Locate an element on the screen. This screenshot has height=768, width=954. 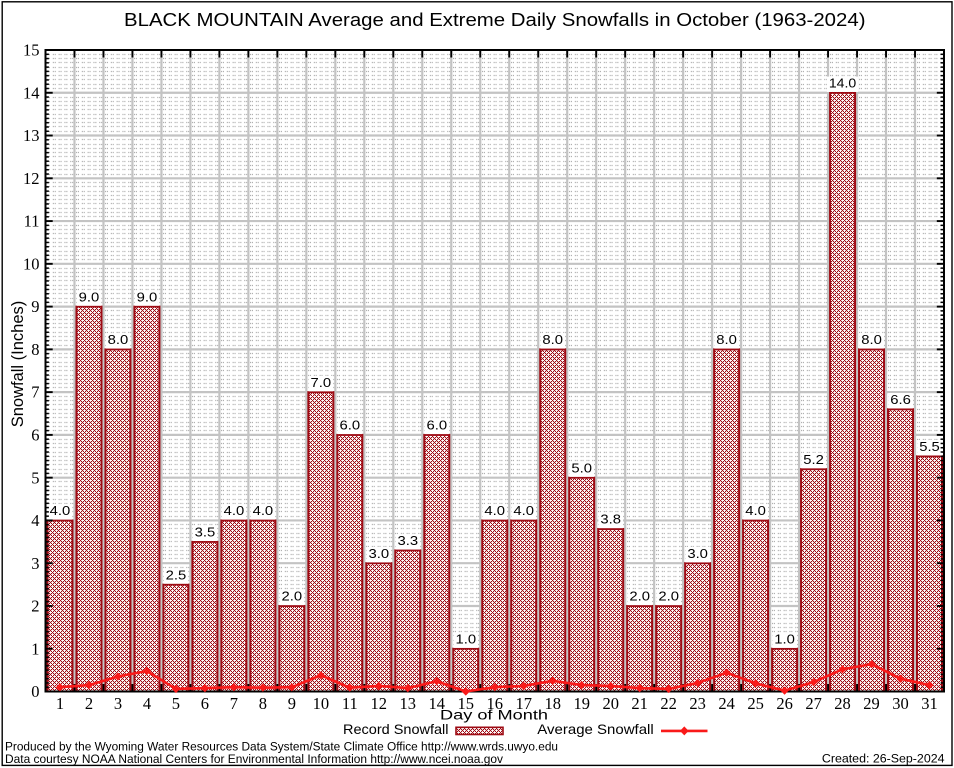
svg-text: 5.5 is located at coordinates (929, 447).